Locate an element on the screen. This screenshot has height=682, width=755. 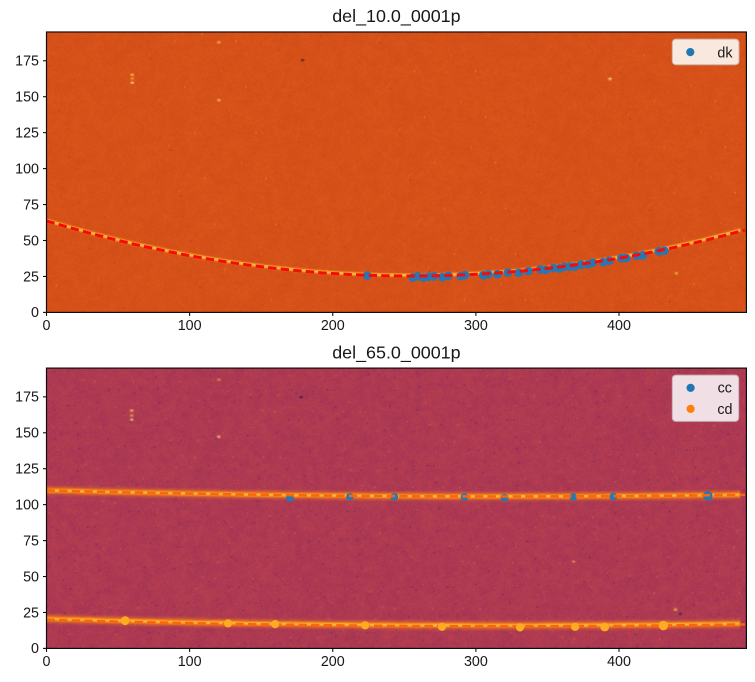
svg-text: cd is located at coordinates (724, 410).